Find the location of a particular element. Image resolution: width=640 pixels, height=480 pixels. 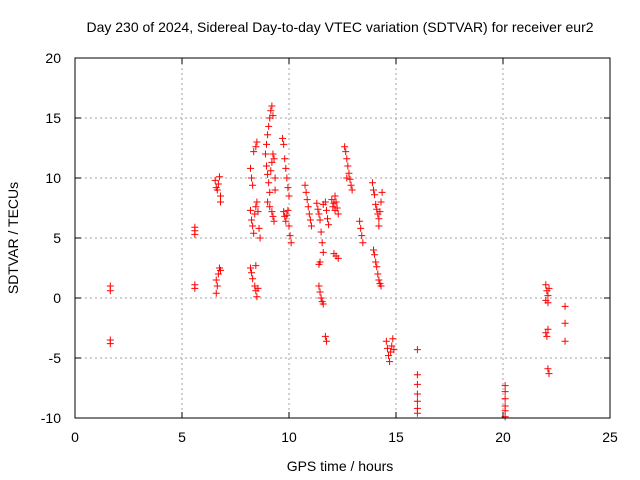

x-tick-label: 5 is located at coordinates (182, 437).